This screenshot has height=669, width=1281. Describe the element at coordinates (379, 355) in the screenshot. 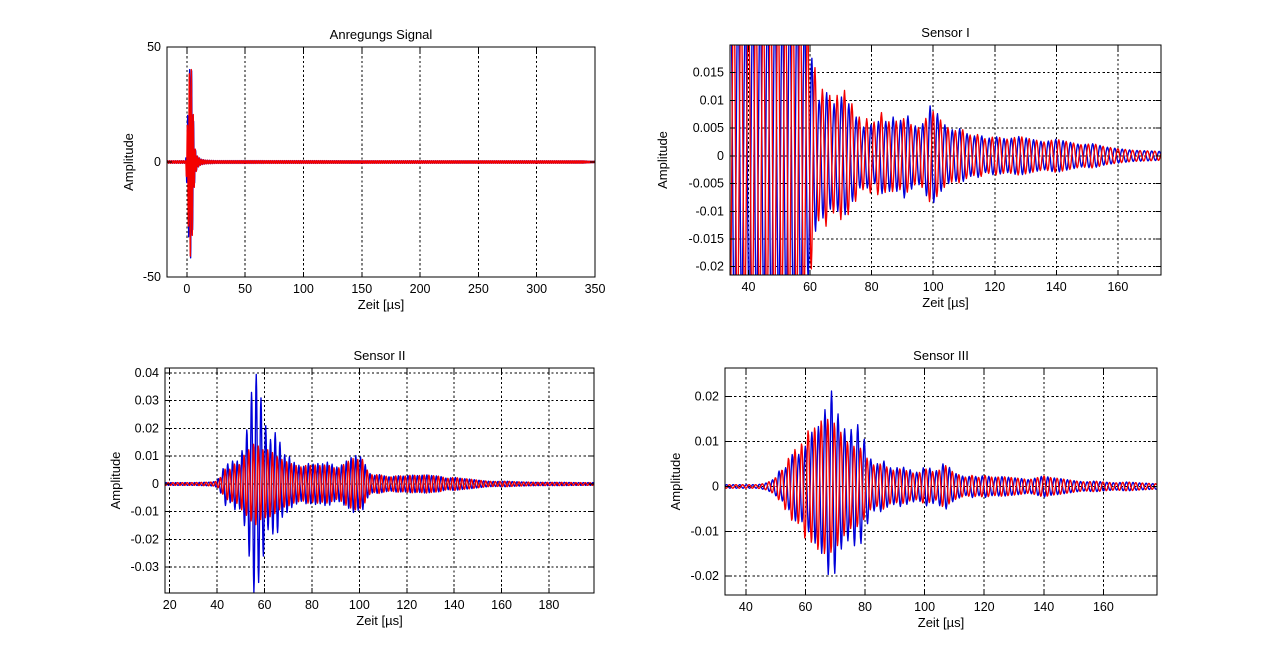

I see `plot-title: Sensor II` at that location.